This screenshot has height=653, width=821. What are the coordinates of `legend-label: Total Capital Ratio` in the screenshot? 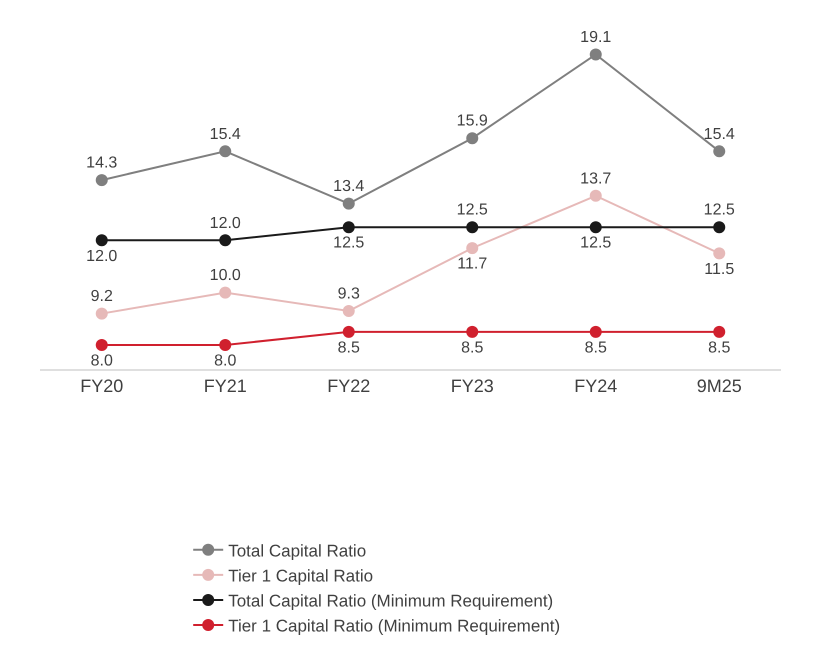 It's located at (297, 550).